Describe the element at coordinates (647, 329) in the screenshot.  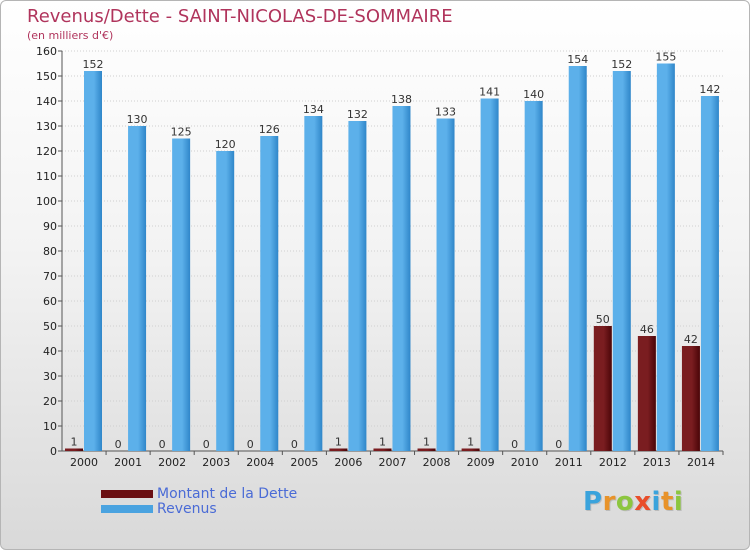
I see `value-label-debt: 46` at that location.